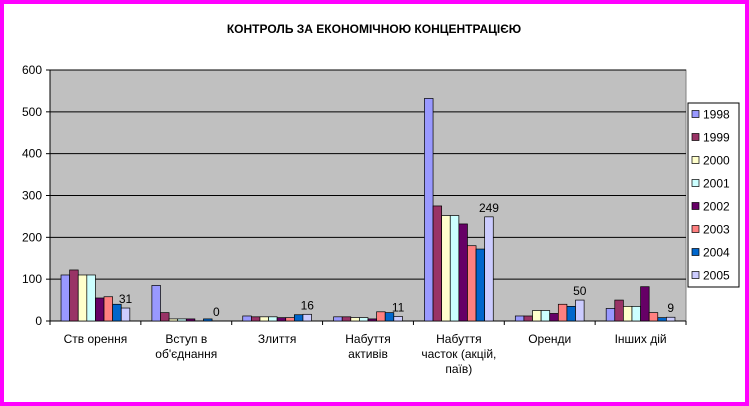 This screenshot has width=749, height=406. Describe the element at coordinates (216, 312) in the screenshot. I see `data-label: 0` at that location.